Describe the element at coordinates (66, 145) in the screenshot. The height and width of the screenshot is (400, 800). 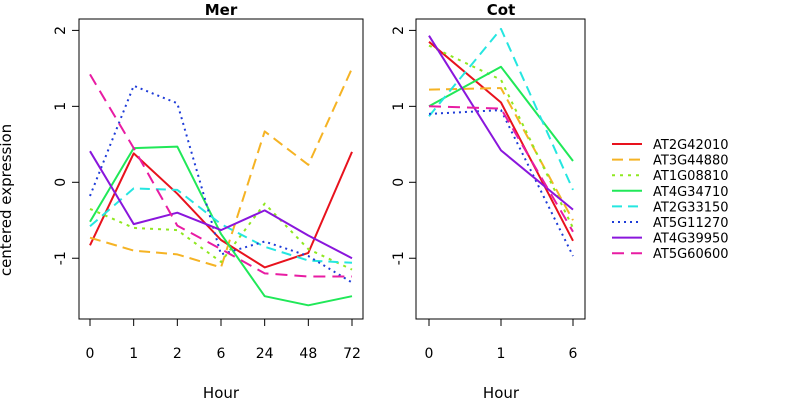
I see `y-axis-mer: -1 0 1 2` at that location.